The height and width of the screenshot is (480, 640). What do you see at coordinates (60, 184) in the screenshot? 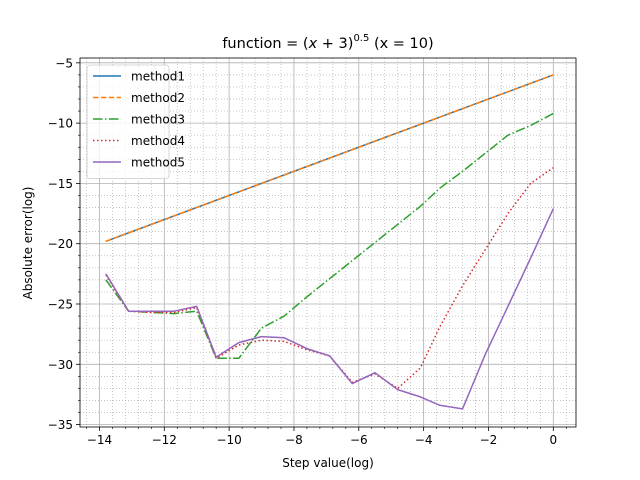
I see `y-tick-label: −15` at bounding box center [60, 184].